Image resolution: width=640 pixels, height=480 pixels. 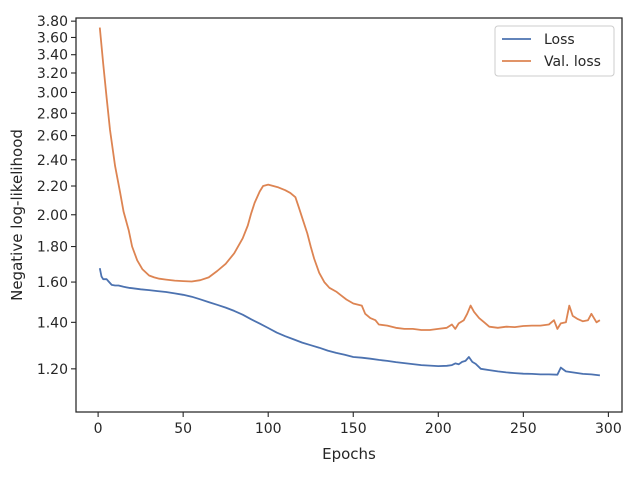 What do you see at coordinates (52, 137) in the screenshot?
I see `y-tick-label: 2.60` at bounding box center [52, 137].